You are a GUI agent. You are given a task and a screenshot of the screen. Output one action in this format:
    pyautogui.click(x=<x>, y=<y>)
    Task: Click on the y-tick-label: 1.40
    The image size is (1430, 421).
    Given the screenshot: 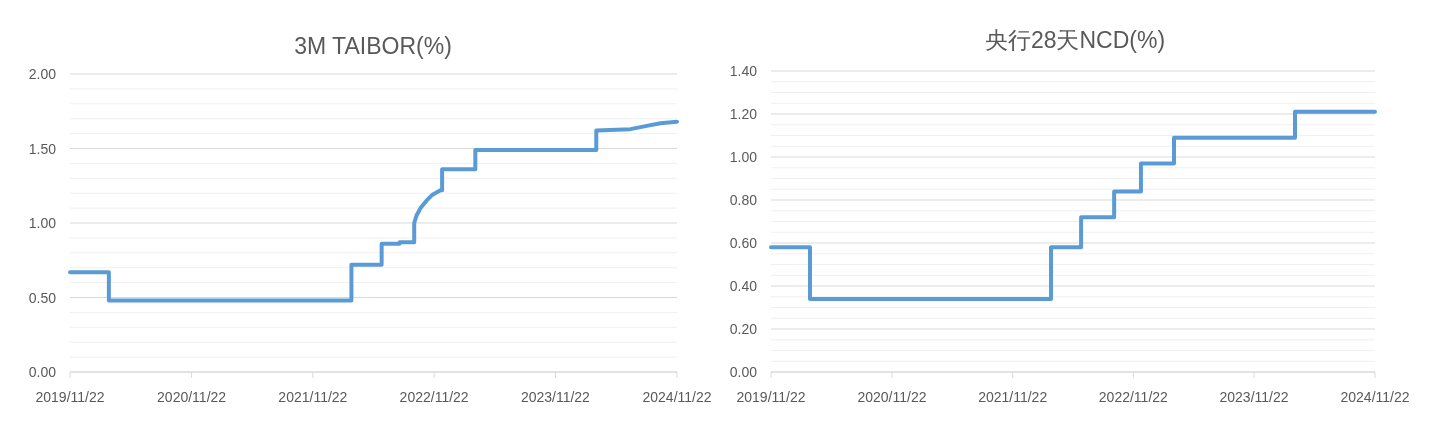 What is the action you would take?
    pyautogui.click(x=743, y=71)
    